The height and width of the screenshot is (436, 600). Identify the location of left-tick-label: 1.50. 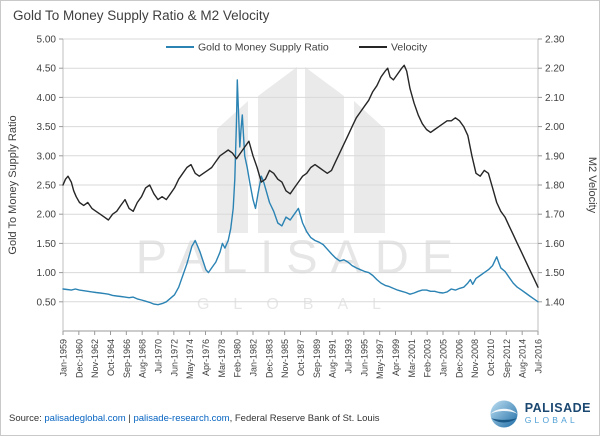
(47, 244).